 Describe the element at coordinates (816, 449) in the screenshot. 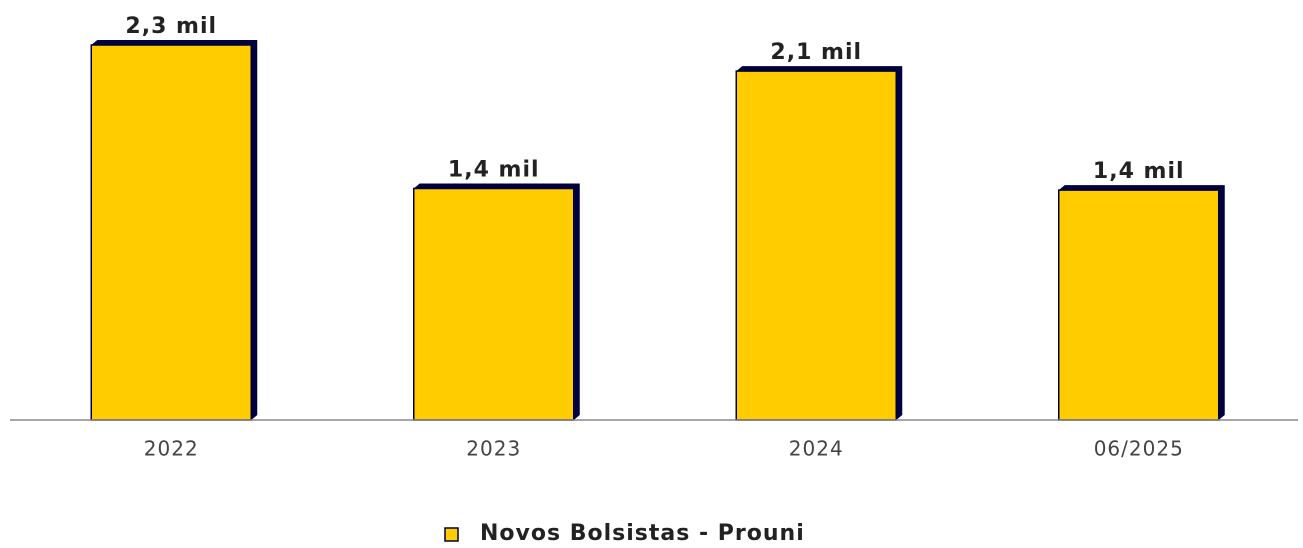

I see `x-tick-label: 2024` at that location.